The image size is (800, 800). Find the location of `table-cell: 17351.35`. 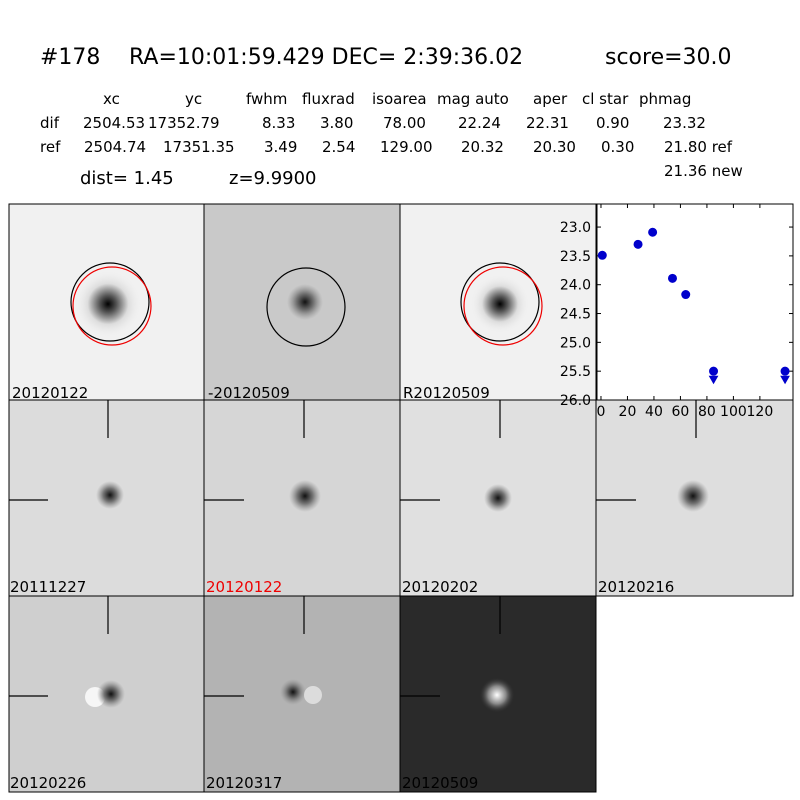

table-cell: 17351.35 is located at coordinates (199, 147).